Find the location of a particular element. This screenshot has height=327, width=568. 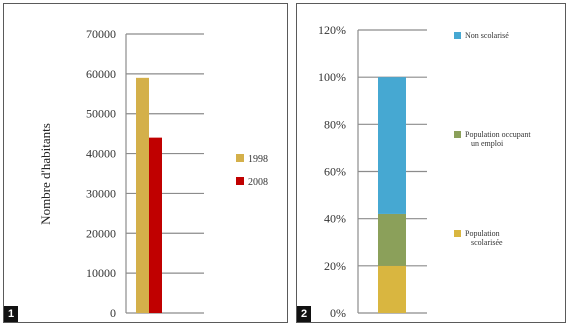

y-tick-label: 0% is located at coordinates (338, 313).